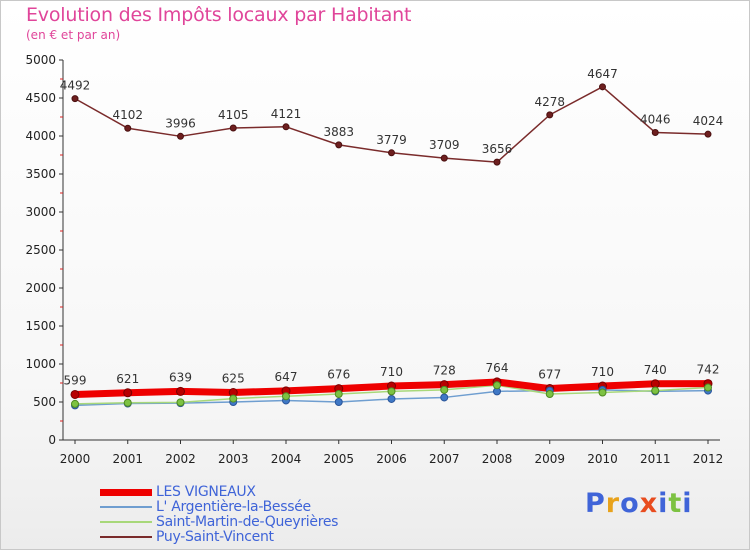 Image resolution: width=750 pixels, height=550 pixels. What do you see at coordinates (233, 379) in the screenshot?
I see `data-label-les-vigneaux: 625` at bounding box center [233, 379].